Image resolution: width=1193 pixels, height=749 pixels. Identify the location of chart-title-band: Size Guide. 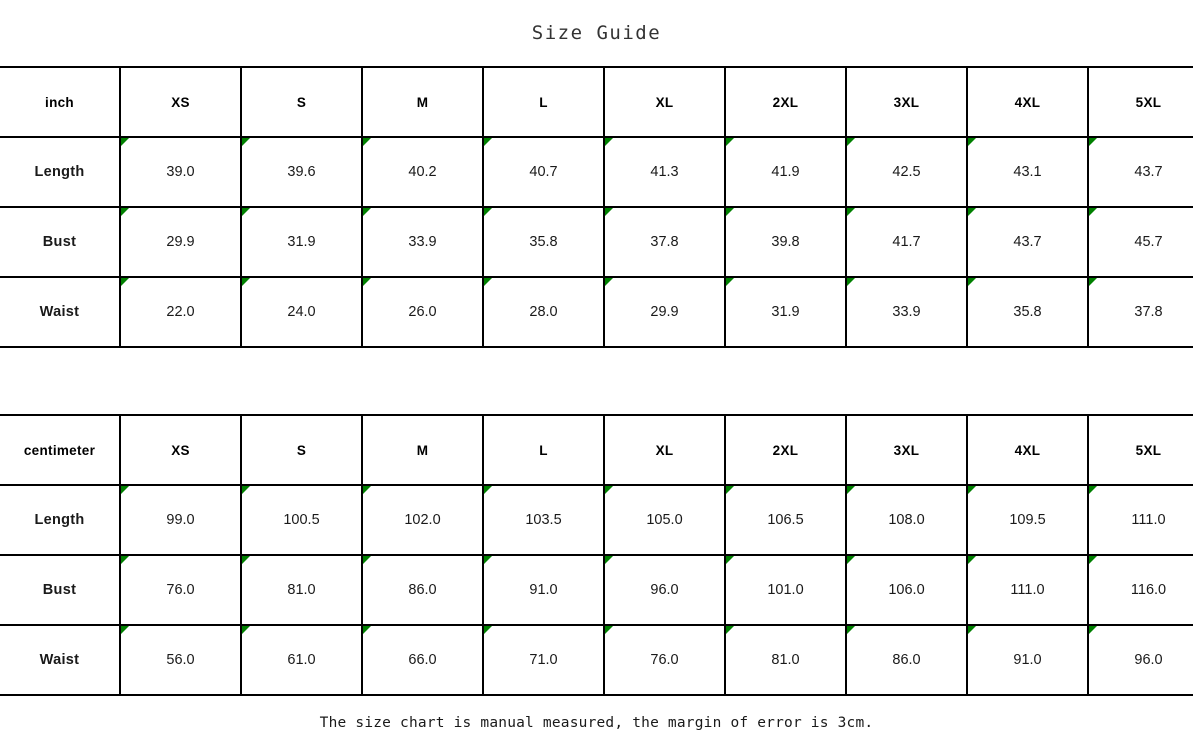
(596, 34).